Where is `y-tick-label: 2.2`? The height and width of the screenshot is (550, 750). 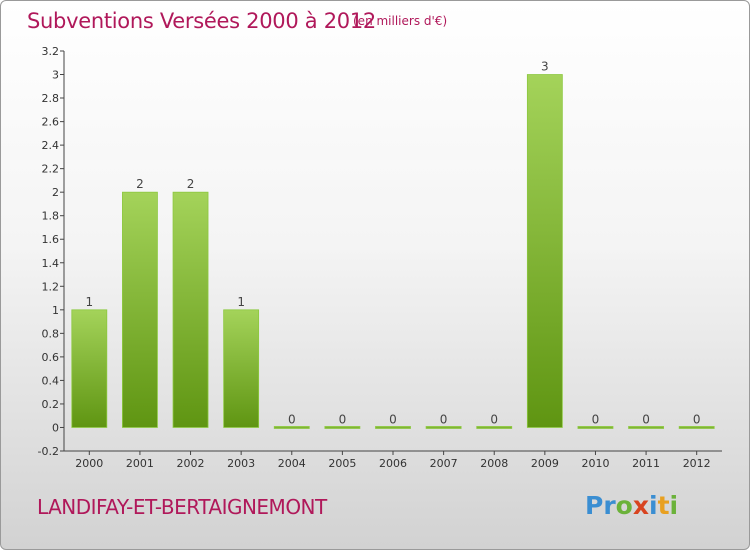 y-tick-label: 2.2 is located at coordinates (51, 169).